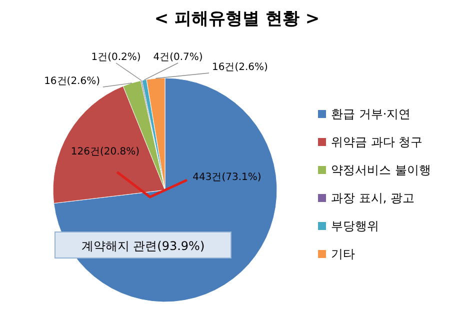  I want to click on text: 계약해지 관련(93.9%), so click(143, 246).